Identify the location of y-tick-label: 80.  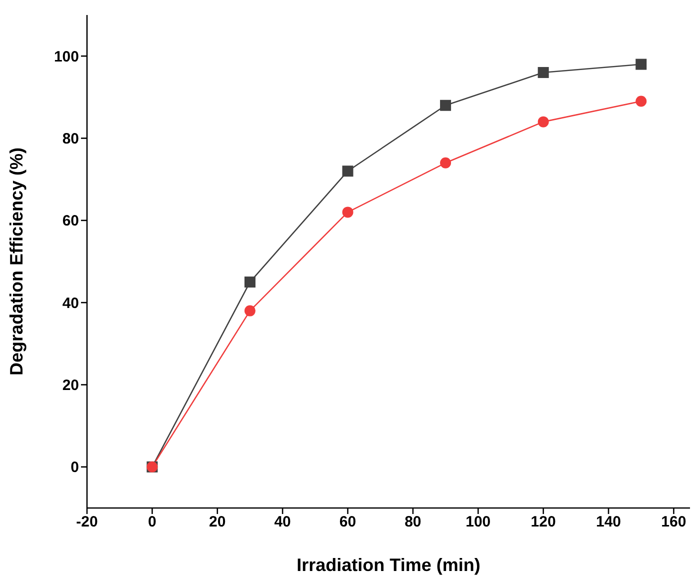
(70, 139).